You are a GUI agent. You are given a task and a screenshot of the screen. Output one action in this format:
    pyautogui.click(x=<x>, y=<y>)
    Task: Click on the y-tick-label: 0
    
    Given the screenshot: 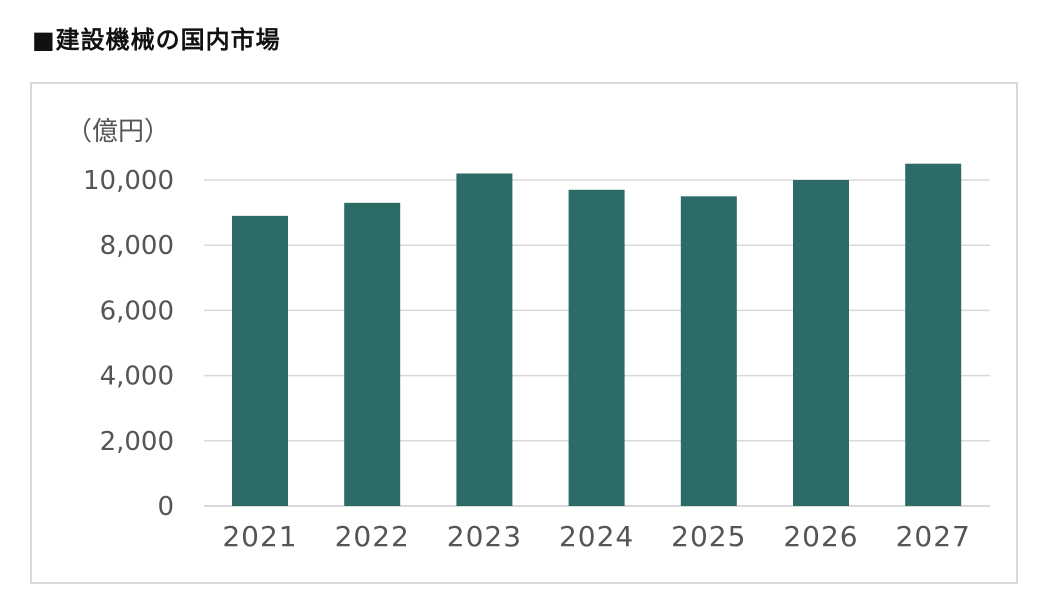 What is the action you would take?
    pyautogui.click(x=165, y=507)
    